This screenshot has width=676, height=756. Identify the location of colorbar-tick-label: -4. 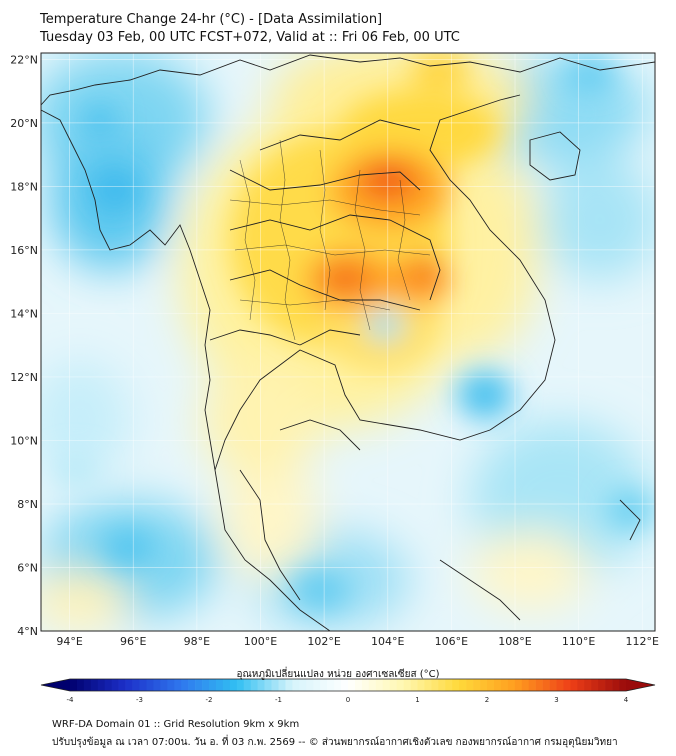
(71, 700).